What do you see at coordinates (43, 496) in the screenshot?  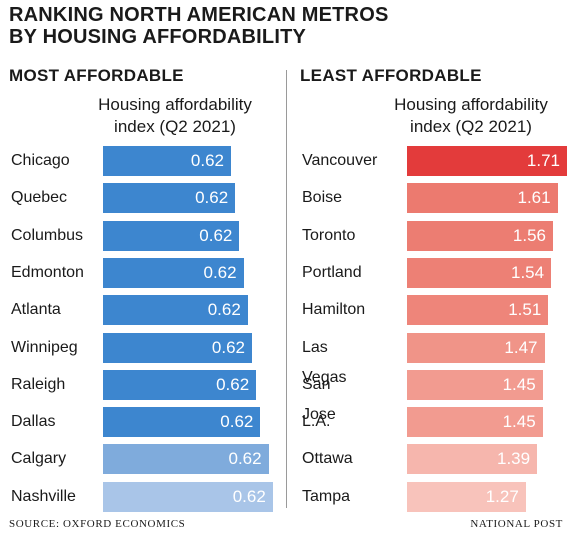 I see `most-category-label: Nashville` at bounding box center [43, 496].